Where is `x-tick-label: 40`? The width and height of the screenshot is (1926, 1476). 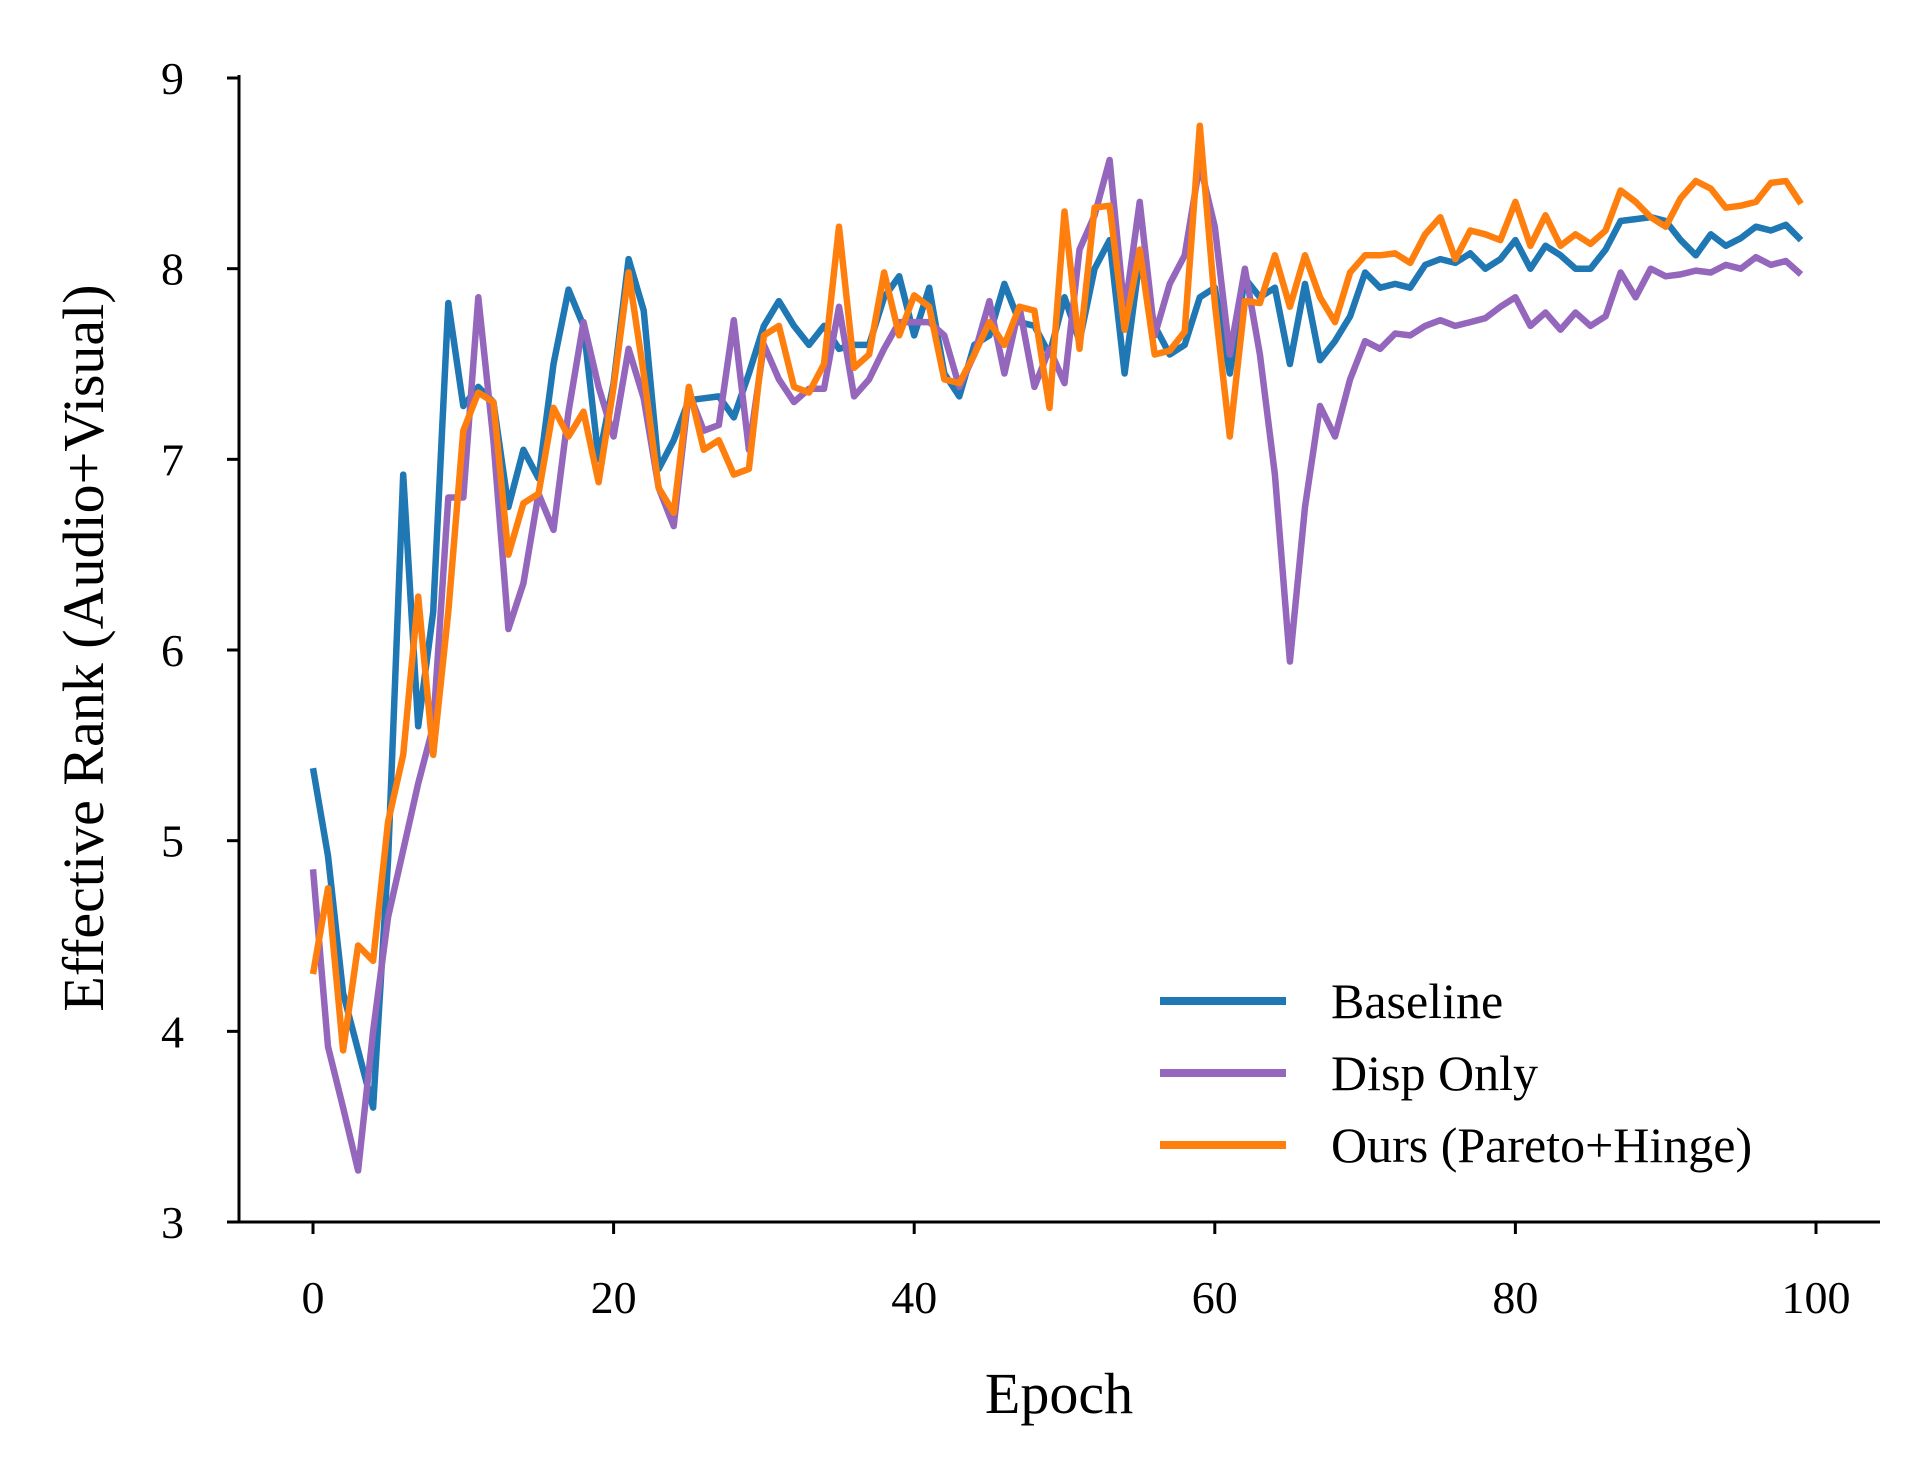 x-tick-label: 40 is located at coordinates (914, 1297).